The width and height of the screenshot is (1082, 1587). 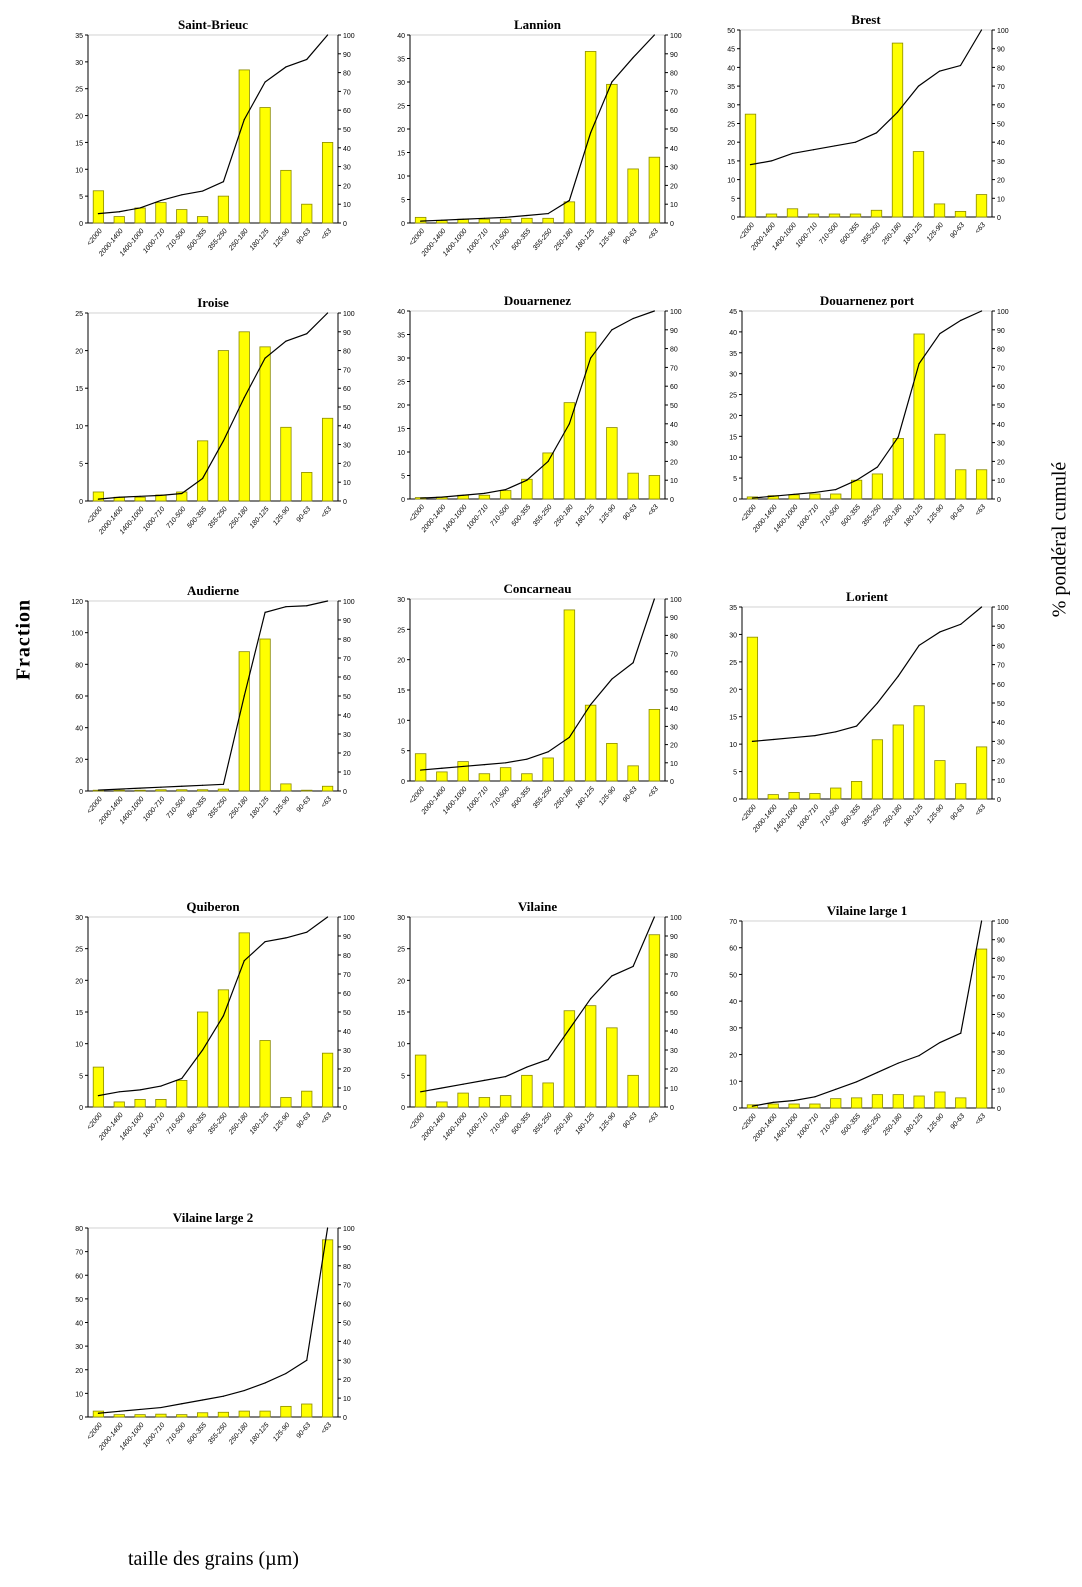 I want to click on y-tick-label-left: 80, so click(x=79, y=665).